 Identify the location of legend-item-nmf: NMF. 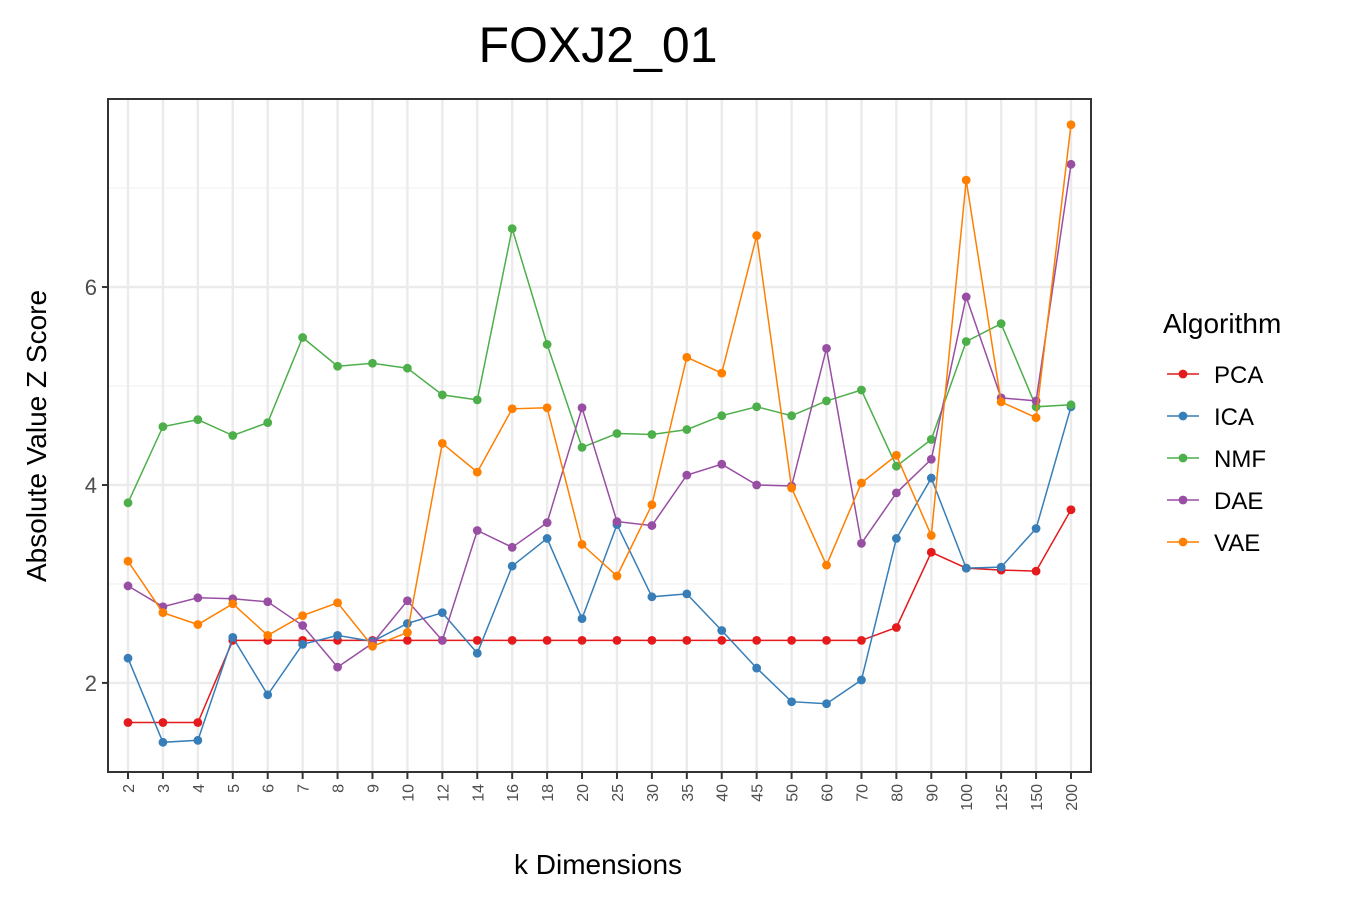
(1216, 459).